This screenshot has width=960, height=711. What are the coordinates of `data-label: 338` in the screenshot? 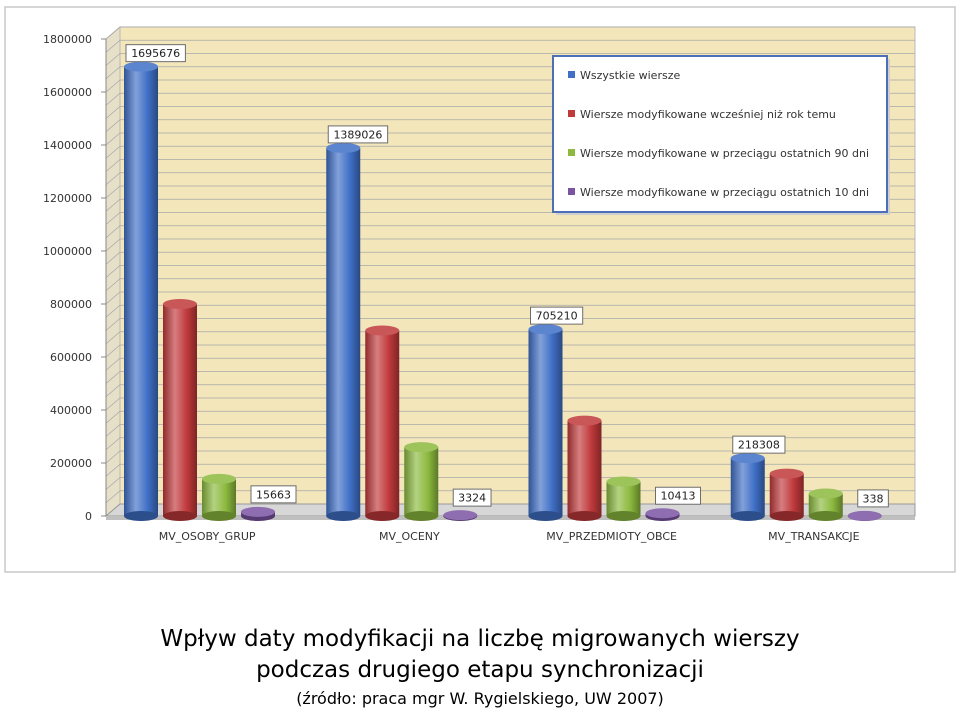 It's located at (873, 498).